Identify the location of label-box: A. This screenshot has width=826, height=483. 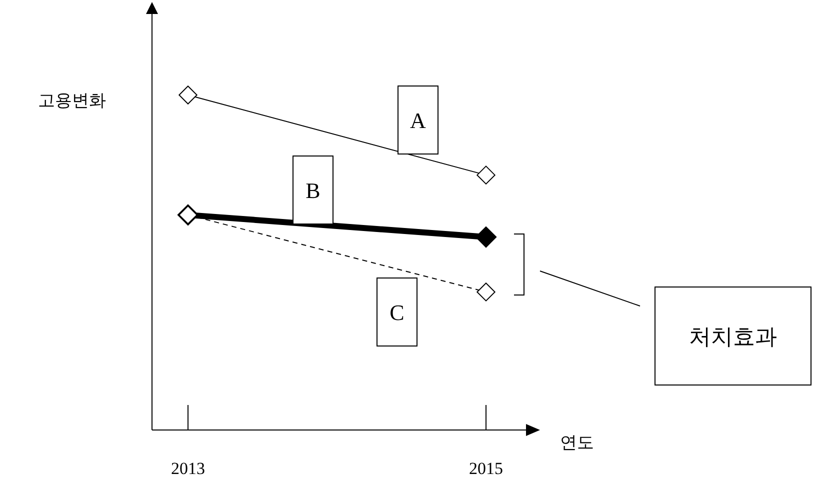
(418, 120).